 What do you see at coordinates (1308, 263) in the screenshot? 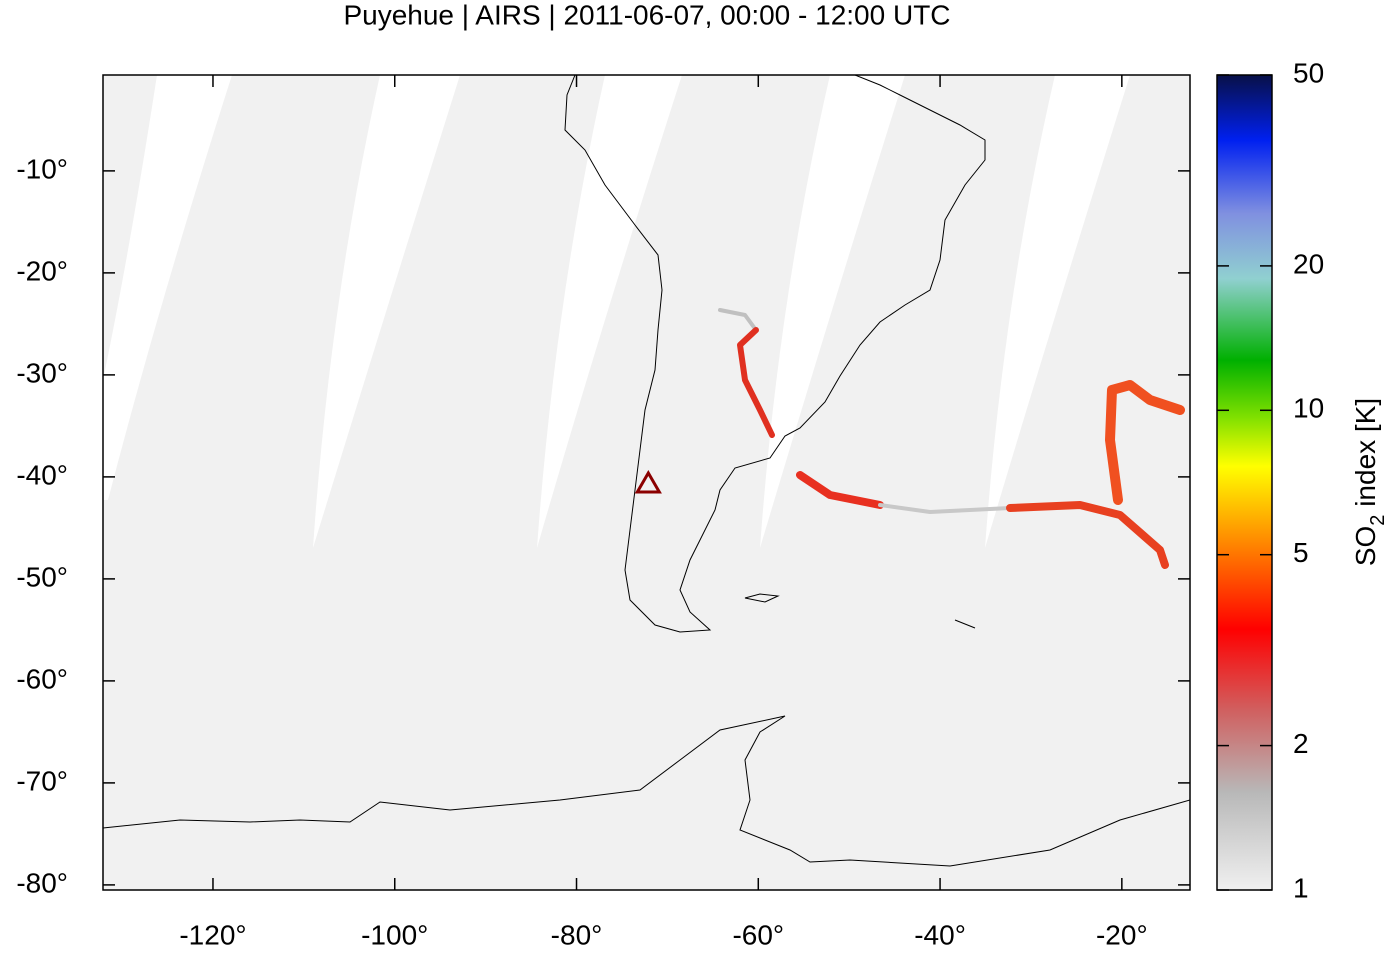
I see `colorbar-tick-label: 20` at bounding box center [1308, 263].